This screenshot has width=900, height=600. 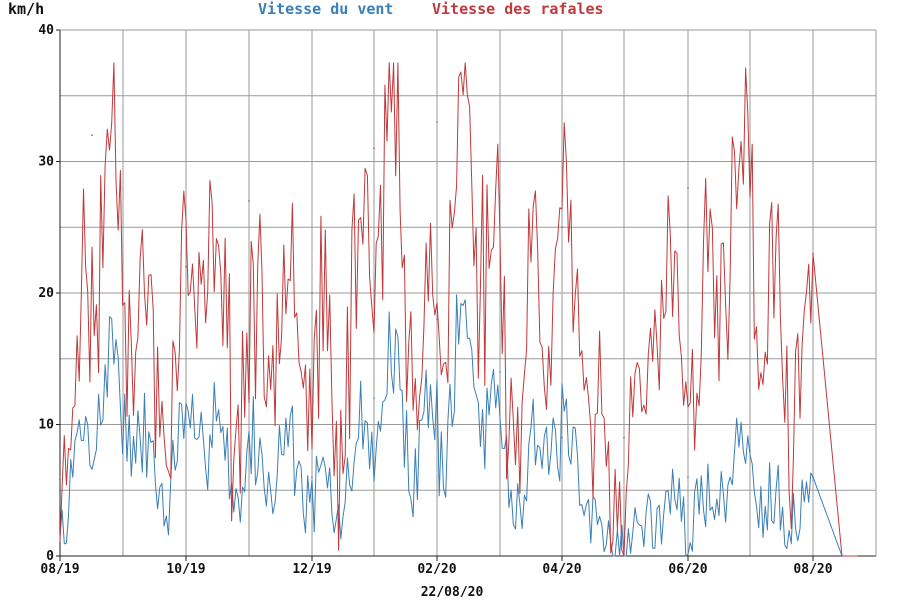 I want to click on y-tick-label: 30, so click(x=46, y=162).